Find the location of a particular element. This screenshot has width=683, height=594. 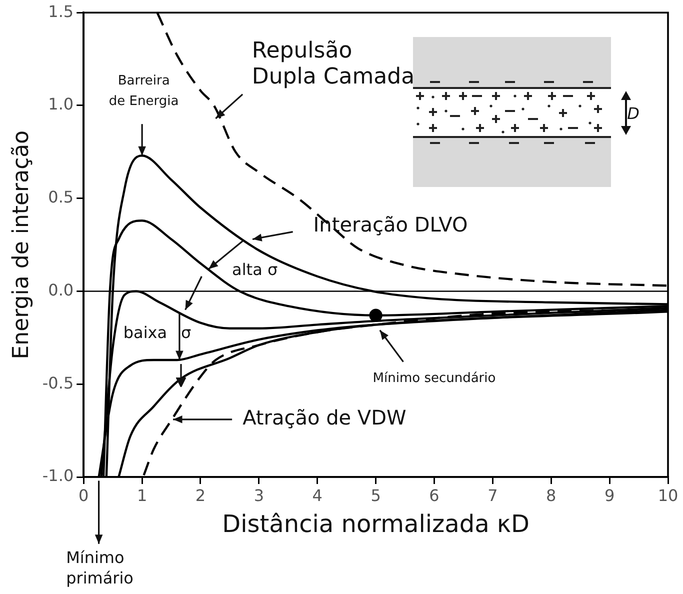

y-tick-label: 1.0 is located at coordinates (61, 104).